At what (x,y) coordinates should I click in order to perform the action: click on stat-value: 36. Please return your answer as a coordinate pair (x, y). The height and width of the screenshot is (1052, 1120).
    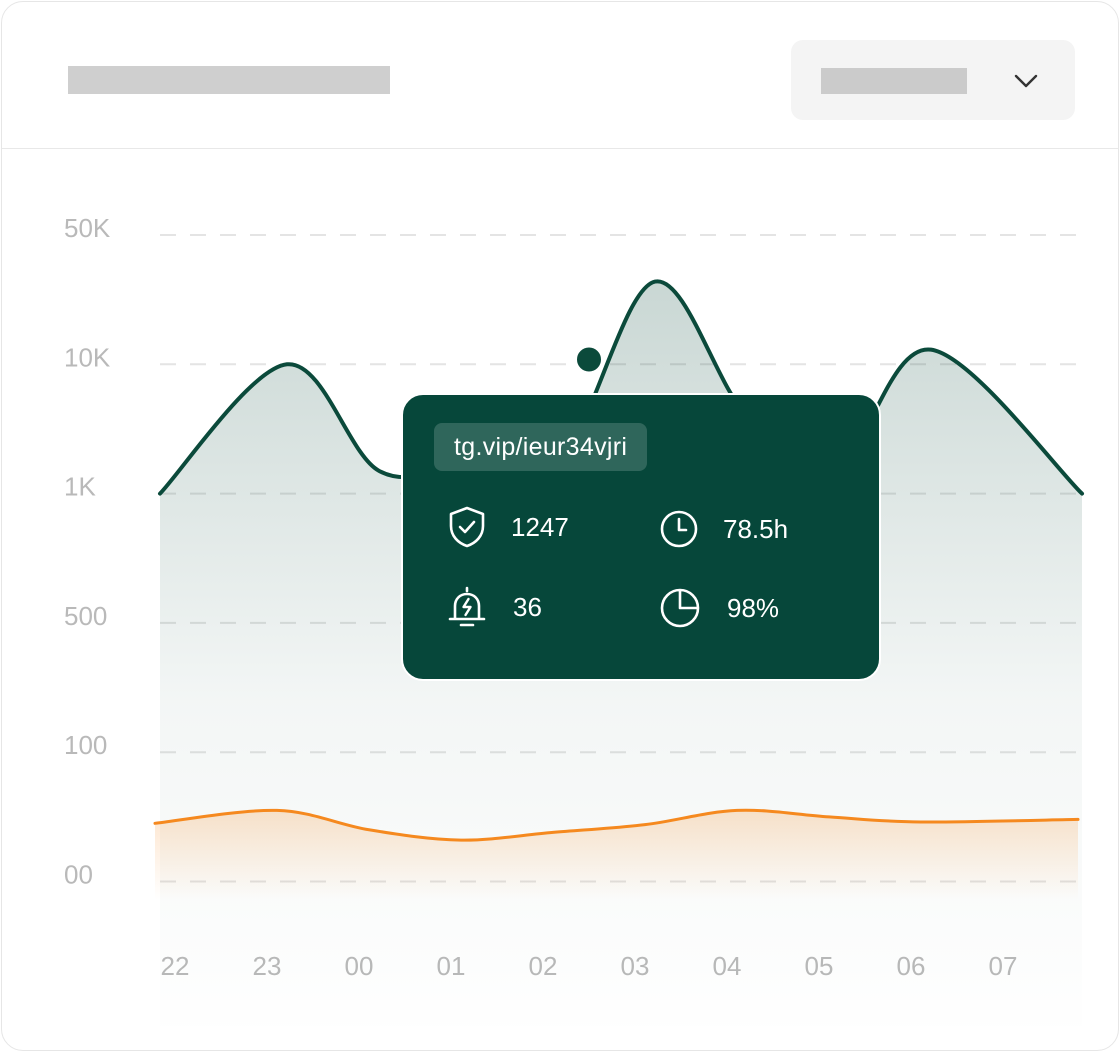
    Looking at the image, I should click on (527, 606).